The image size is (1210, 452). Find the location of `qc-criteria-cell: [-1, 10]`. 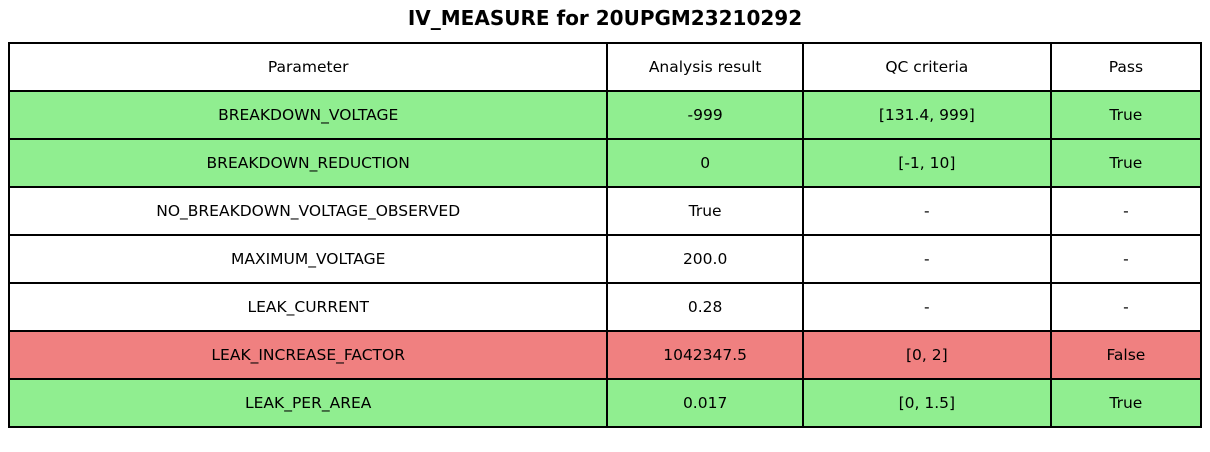

qc-criteria-cell: [-1, 10] is located at coordinates (926, 163).